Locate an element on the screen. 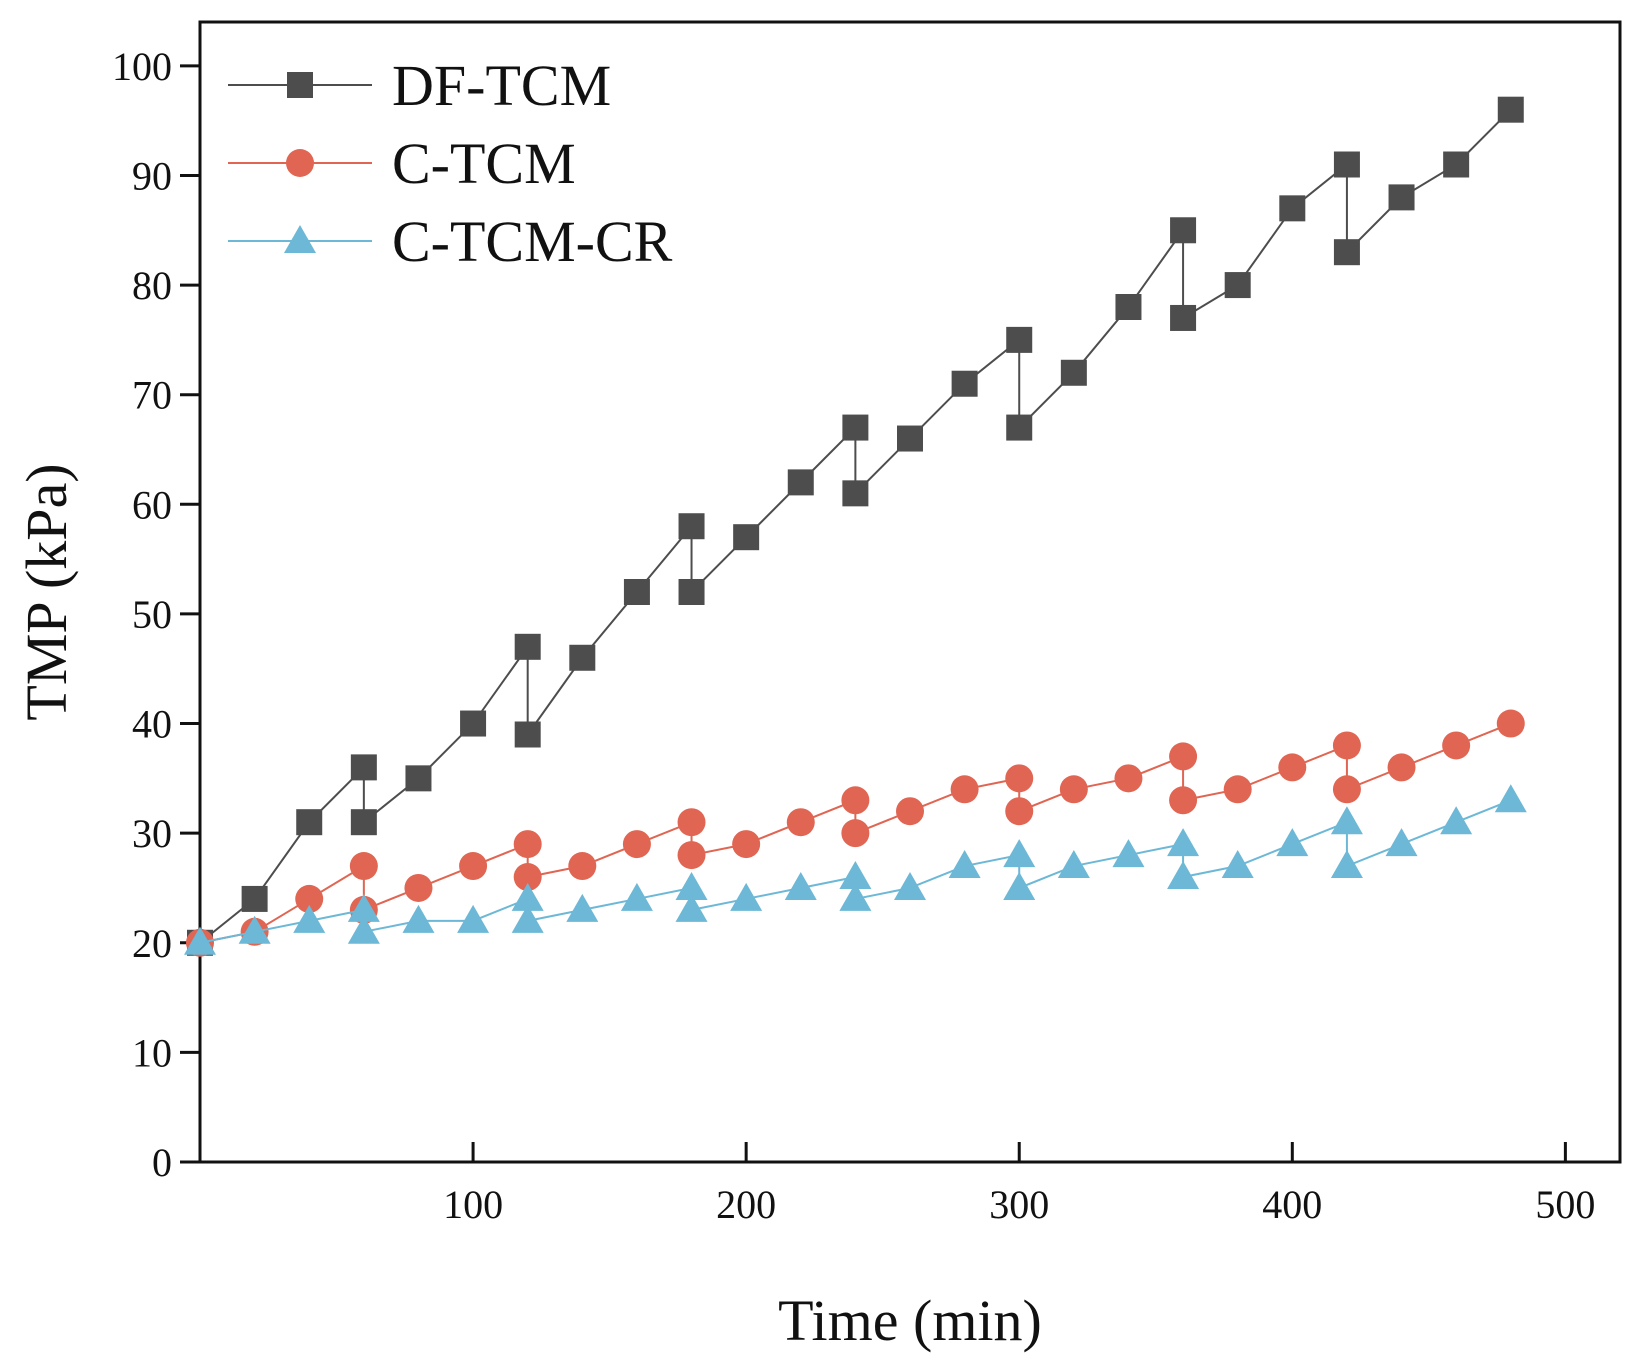 This screenshot has height=1367, width=1631. legend-label: DF-TCM is located at coordinates (501, 85).